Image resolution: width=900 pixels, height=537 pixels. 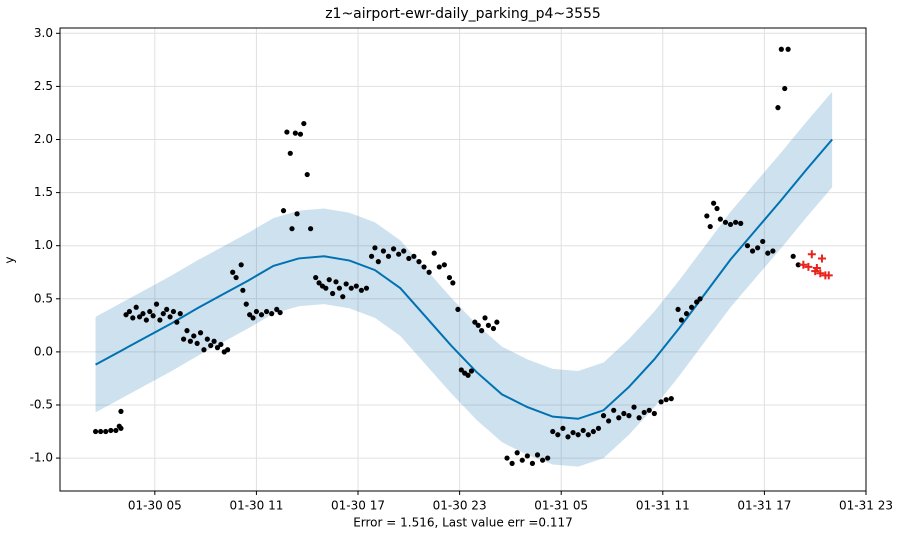 I want to click on y-tick-label: 0.5, so click(x=43, y=298).